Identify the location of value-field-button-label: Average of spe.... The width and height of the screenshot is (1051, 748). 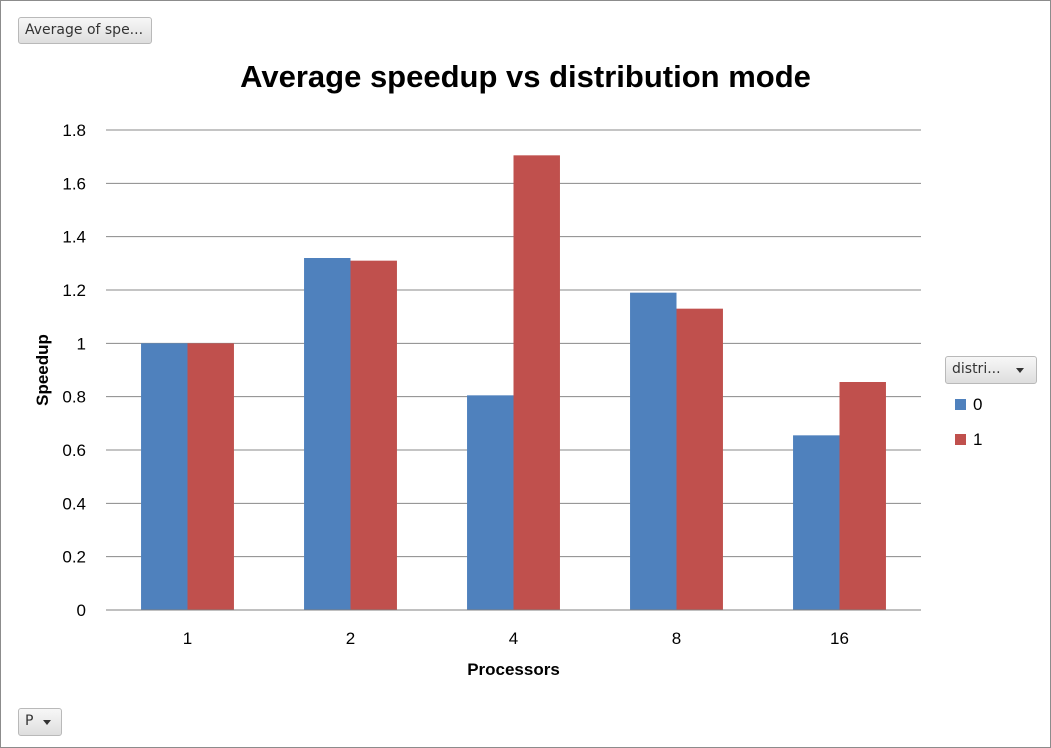
(84, 30).